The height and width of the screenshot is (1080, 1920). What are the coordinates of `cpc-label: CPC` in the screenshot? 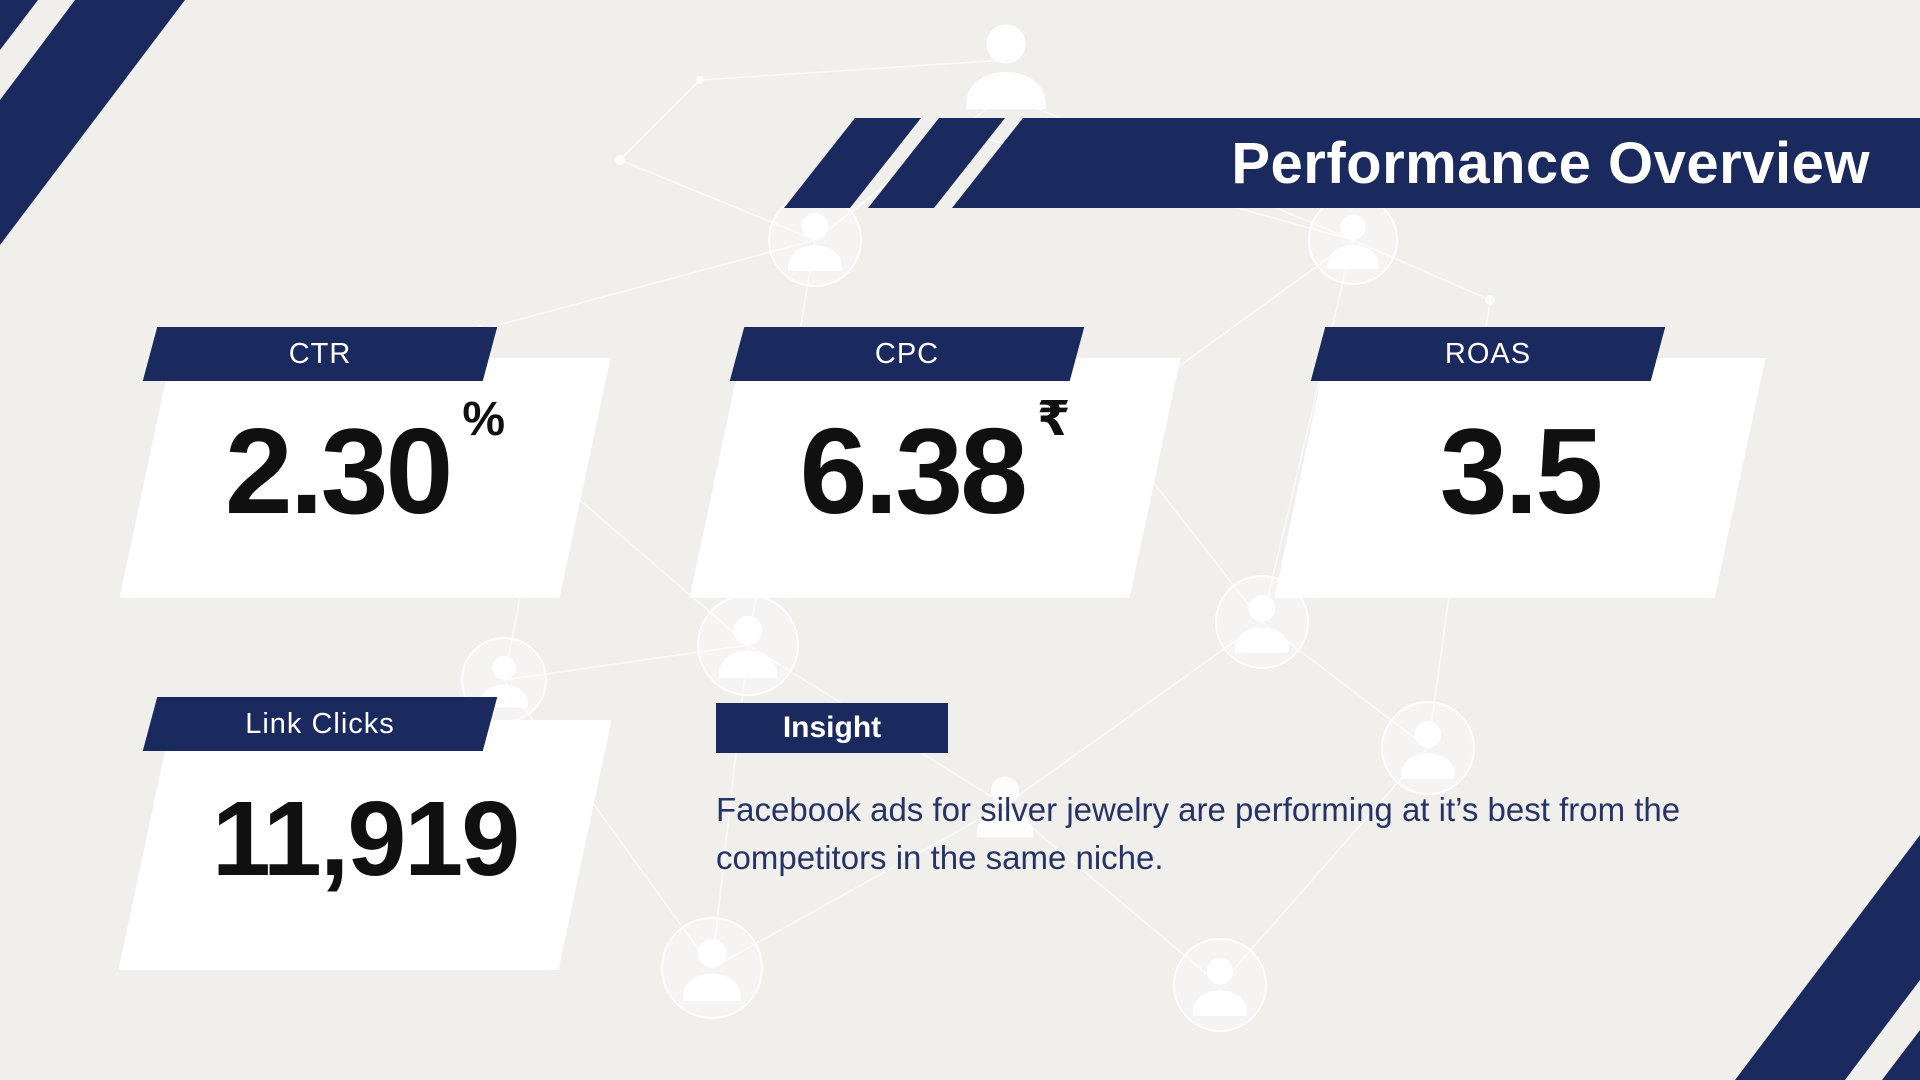 It's located at (907, 354).